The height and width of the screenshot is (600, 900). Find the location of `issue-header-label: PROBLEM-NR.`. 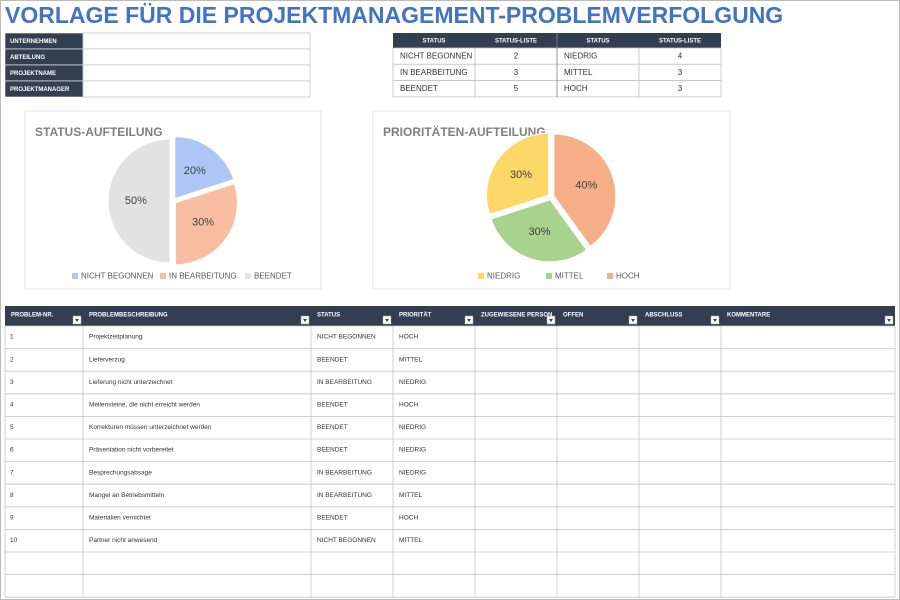

issue-header-label: PROBLEM-NR. is located at coordinates (32, 316).